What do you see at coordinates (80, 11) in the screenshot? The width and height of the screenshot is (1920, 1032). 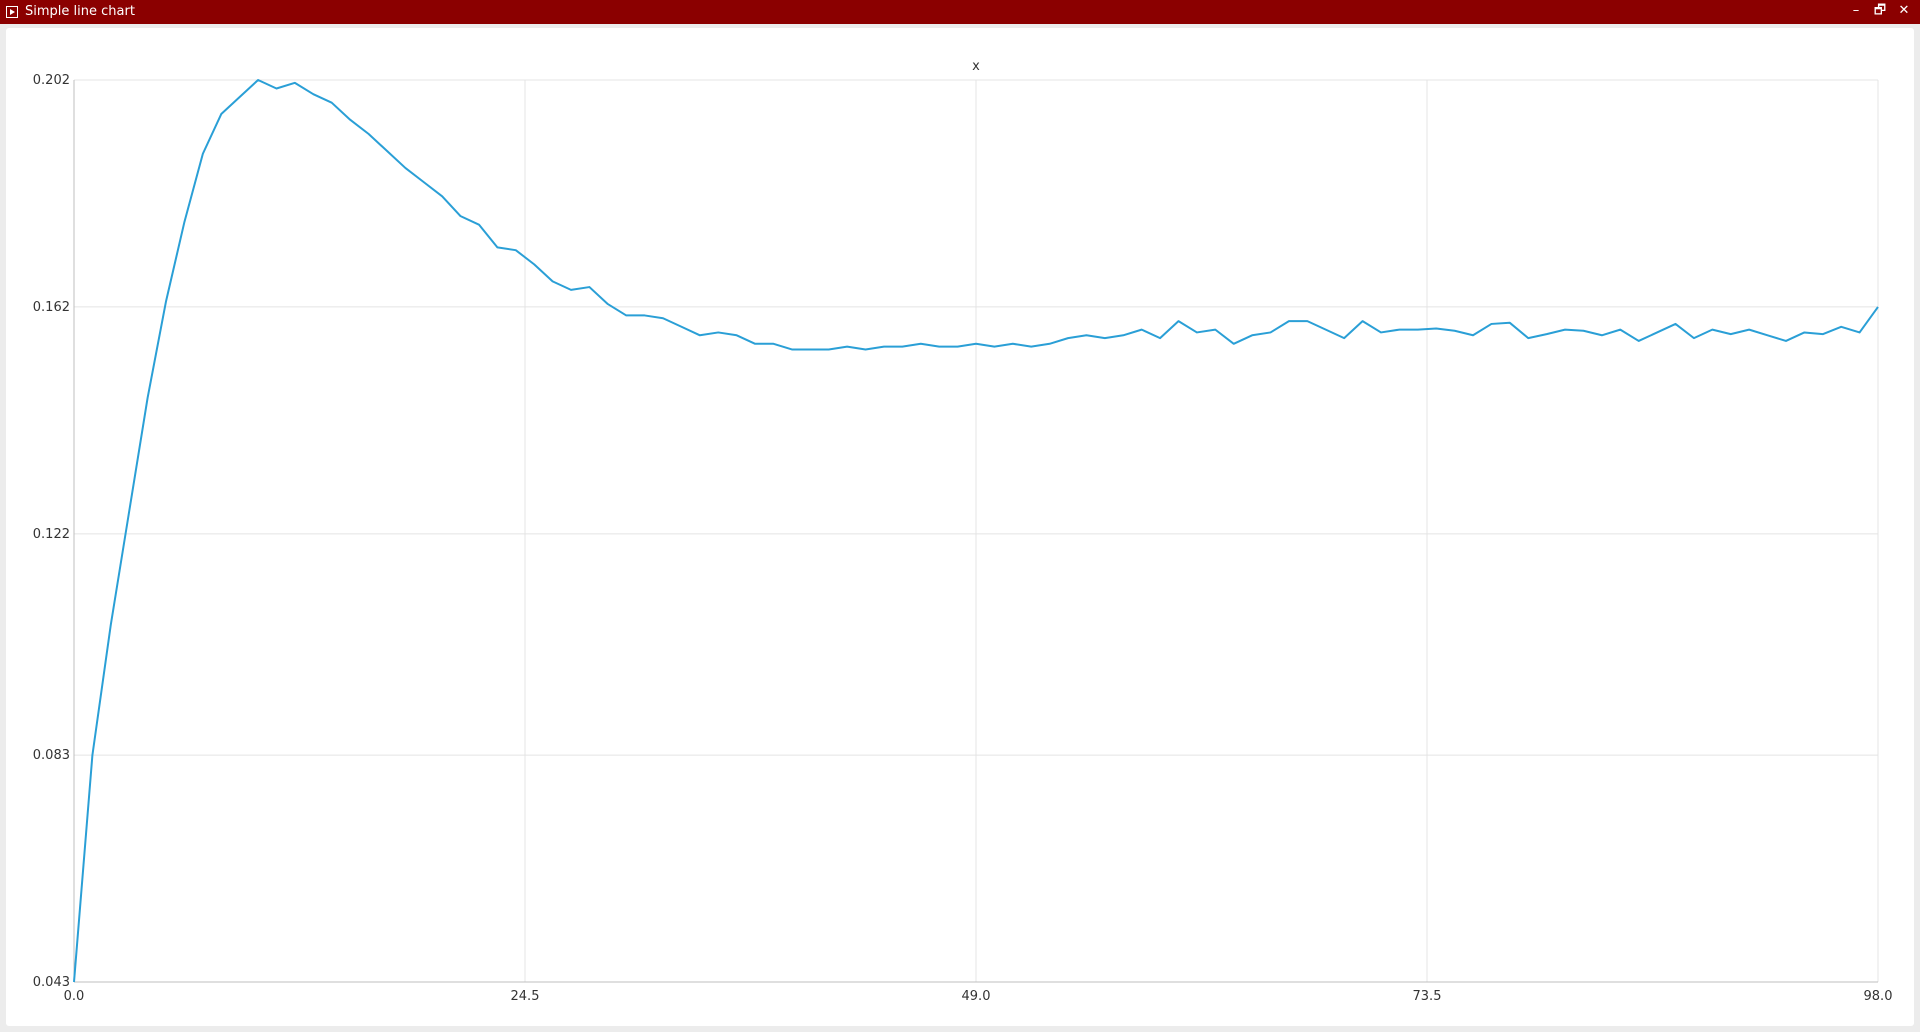 I see `window-title: Simple line chart` at bounding box center [80, 11].